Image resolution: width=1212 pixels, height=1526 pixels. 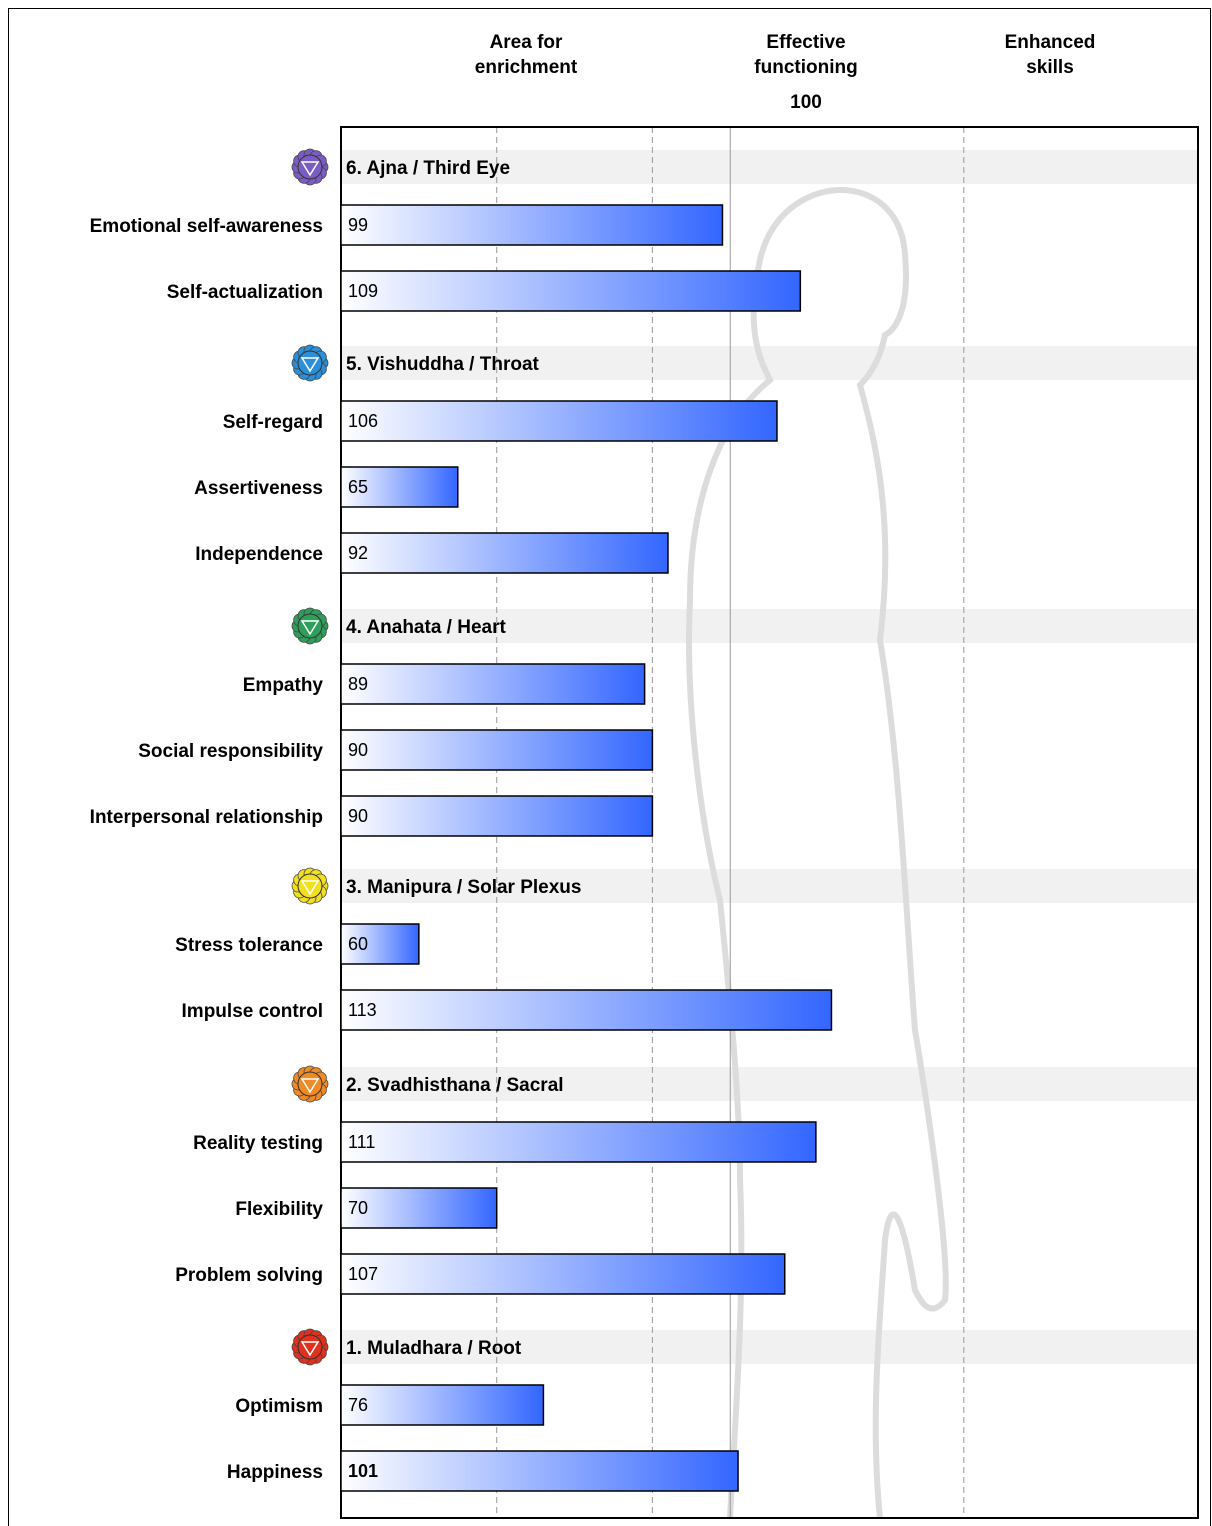 What do you see at coordinates (259, 554) in the screenshot?
I see `category-label: Independence` at bounding box center [259, 554].